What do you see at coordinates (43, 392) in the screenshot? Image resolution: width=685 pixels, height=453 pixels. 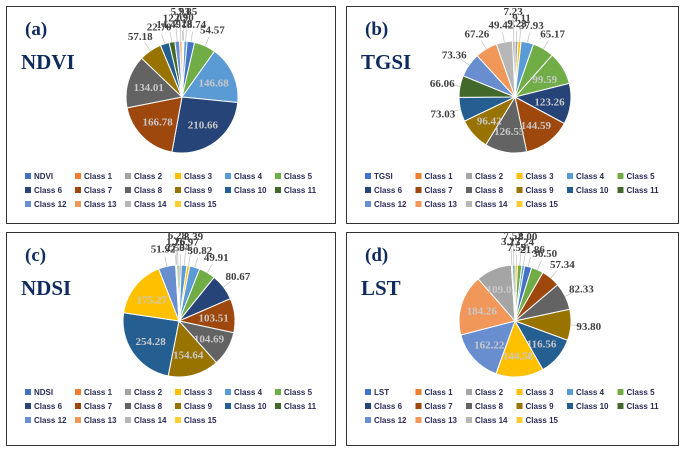 I see `legend-entry-0: NDSI` at bounding box center [43, 392].